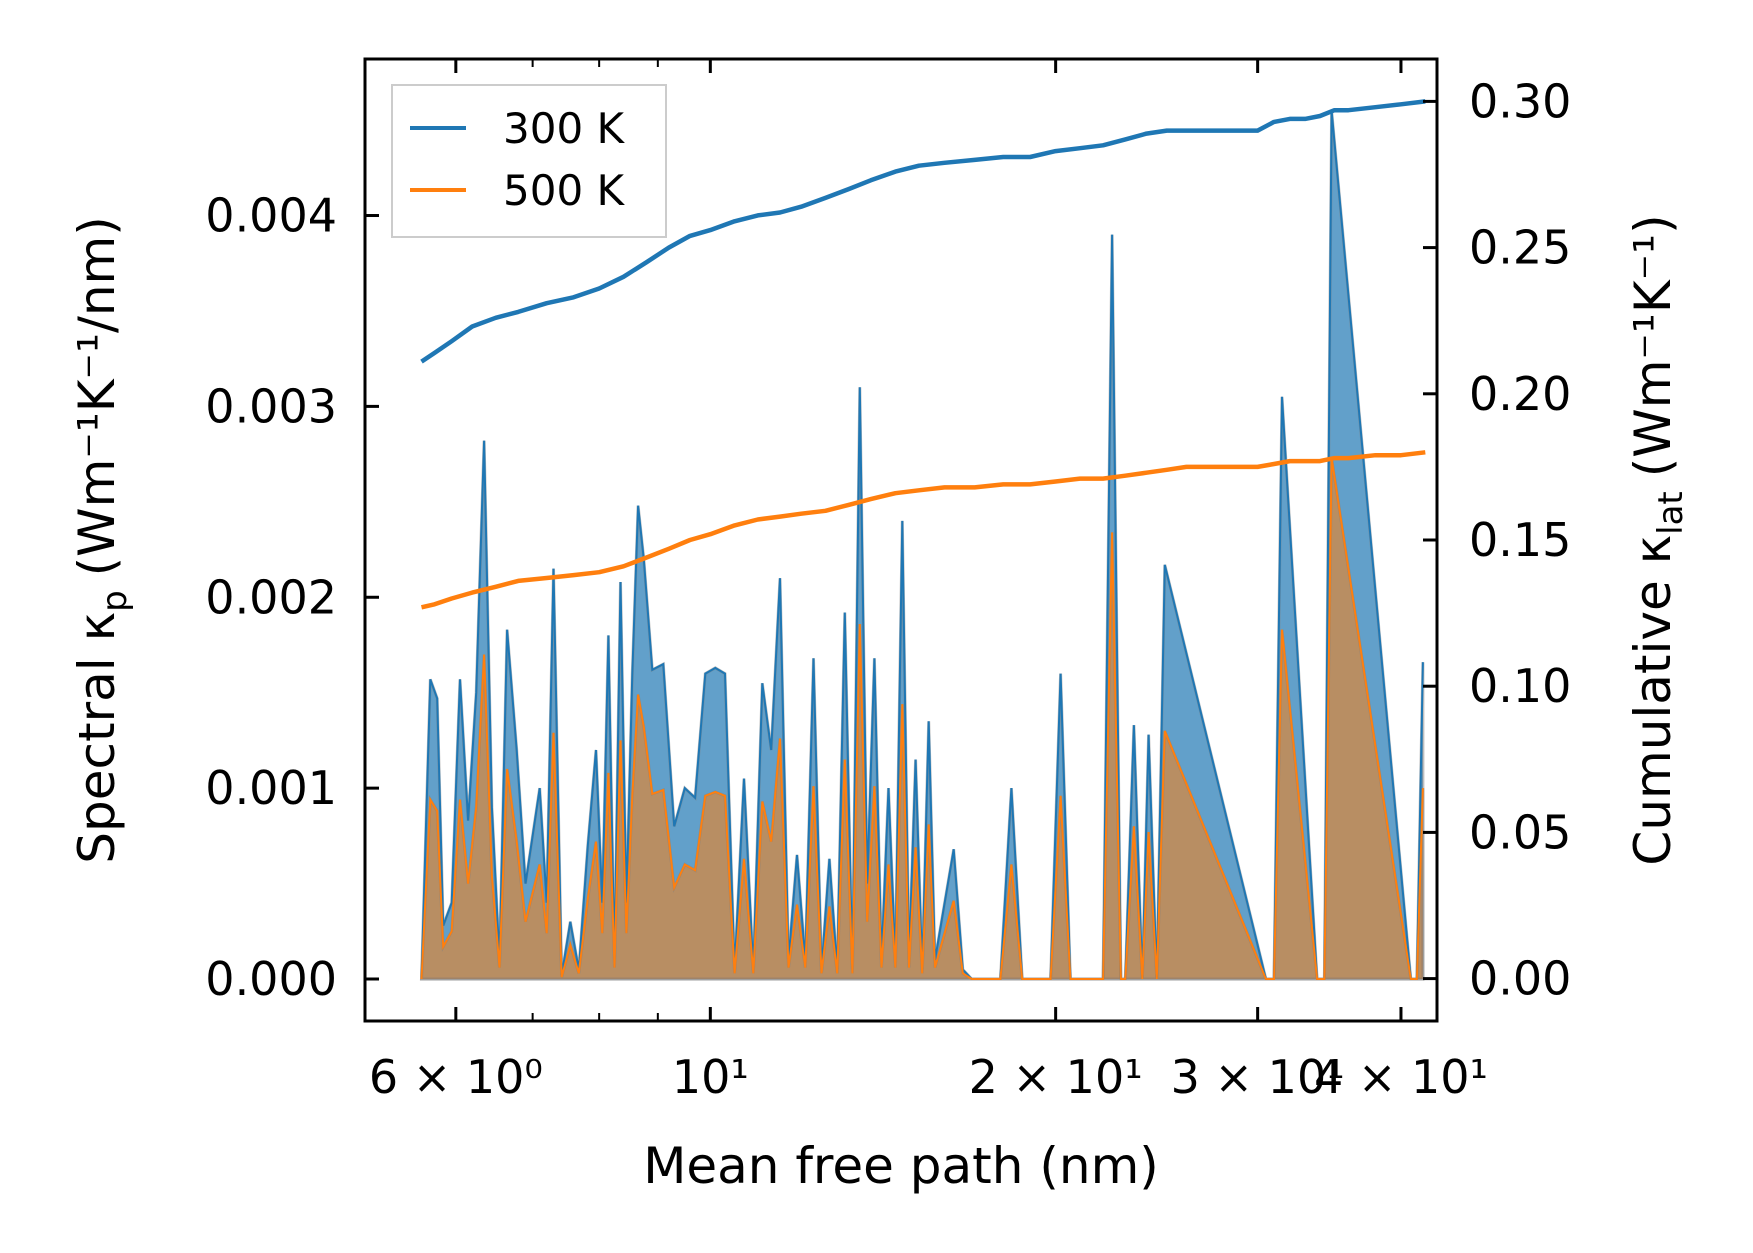 Image resolution: width=1753 pixels, height=1253 pixels. I want to click on legend-label-300k: 300 K, so click(564, 128).